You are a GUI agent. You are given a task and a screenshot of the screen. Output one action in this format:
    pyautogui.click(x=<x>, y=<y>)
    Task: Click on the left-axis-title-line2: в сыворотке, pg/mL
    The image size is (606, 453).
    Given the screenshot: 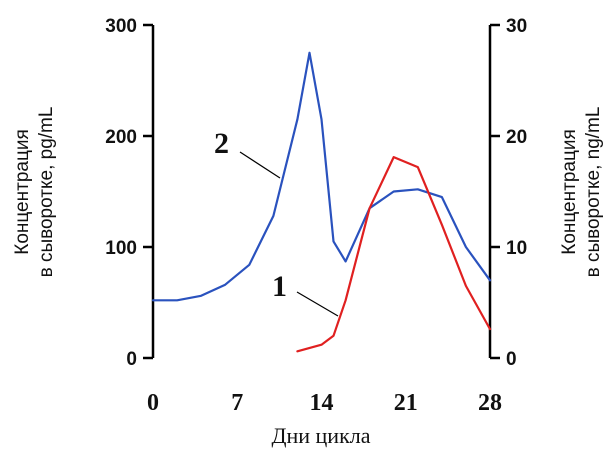 What is the action you would take?
    pyautogui.click(x=46, y=192)
    